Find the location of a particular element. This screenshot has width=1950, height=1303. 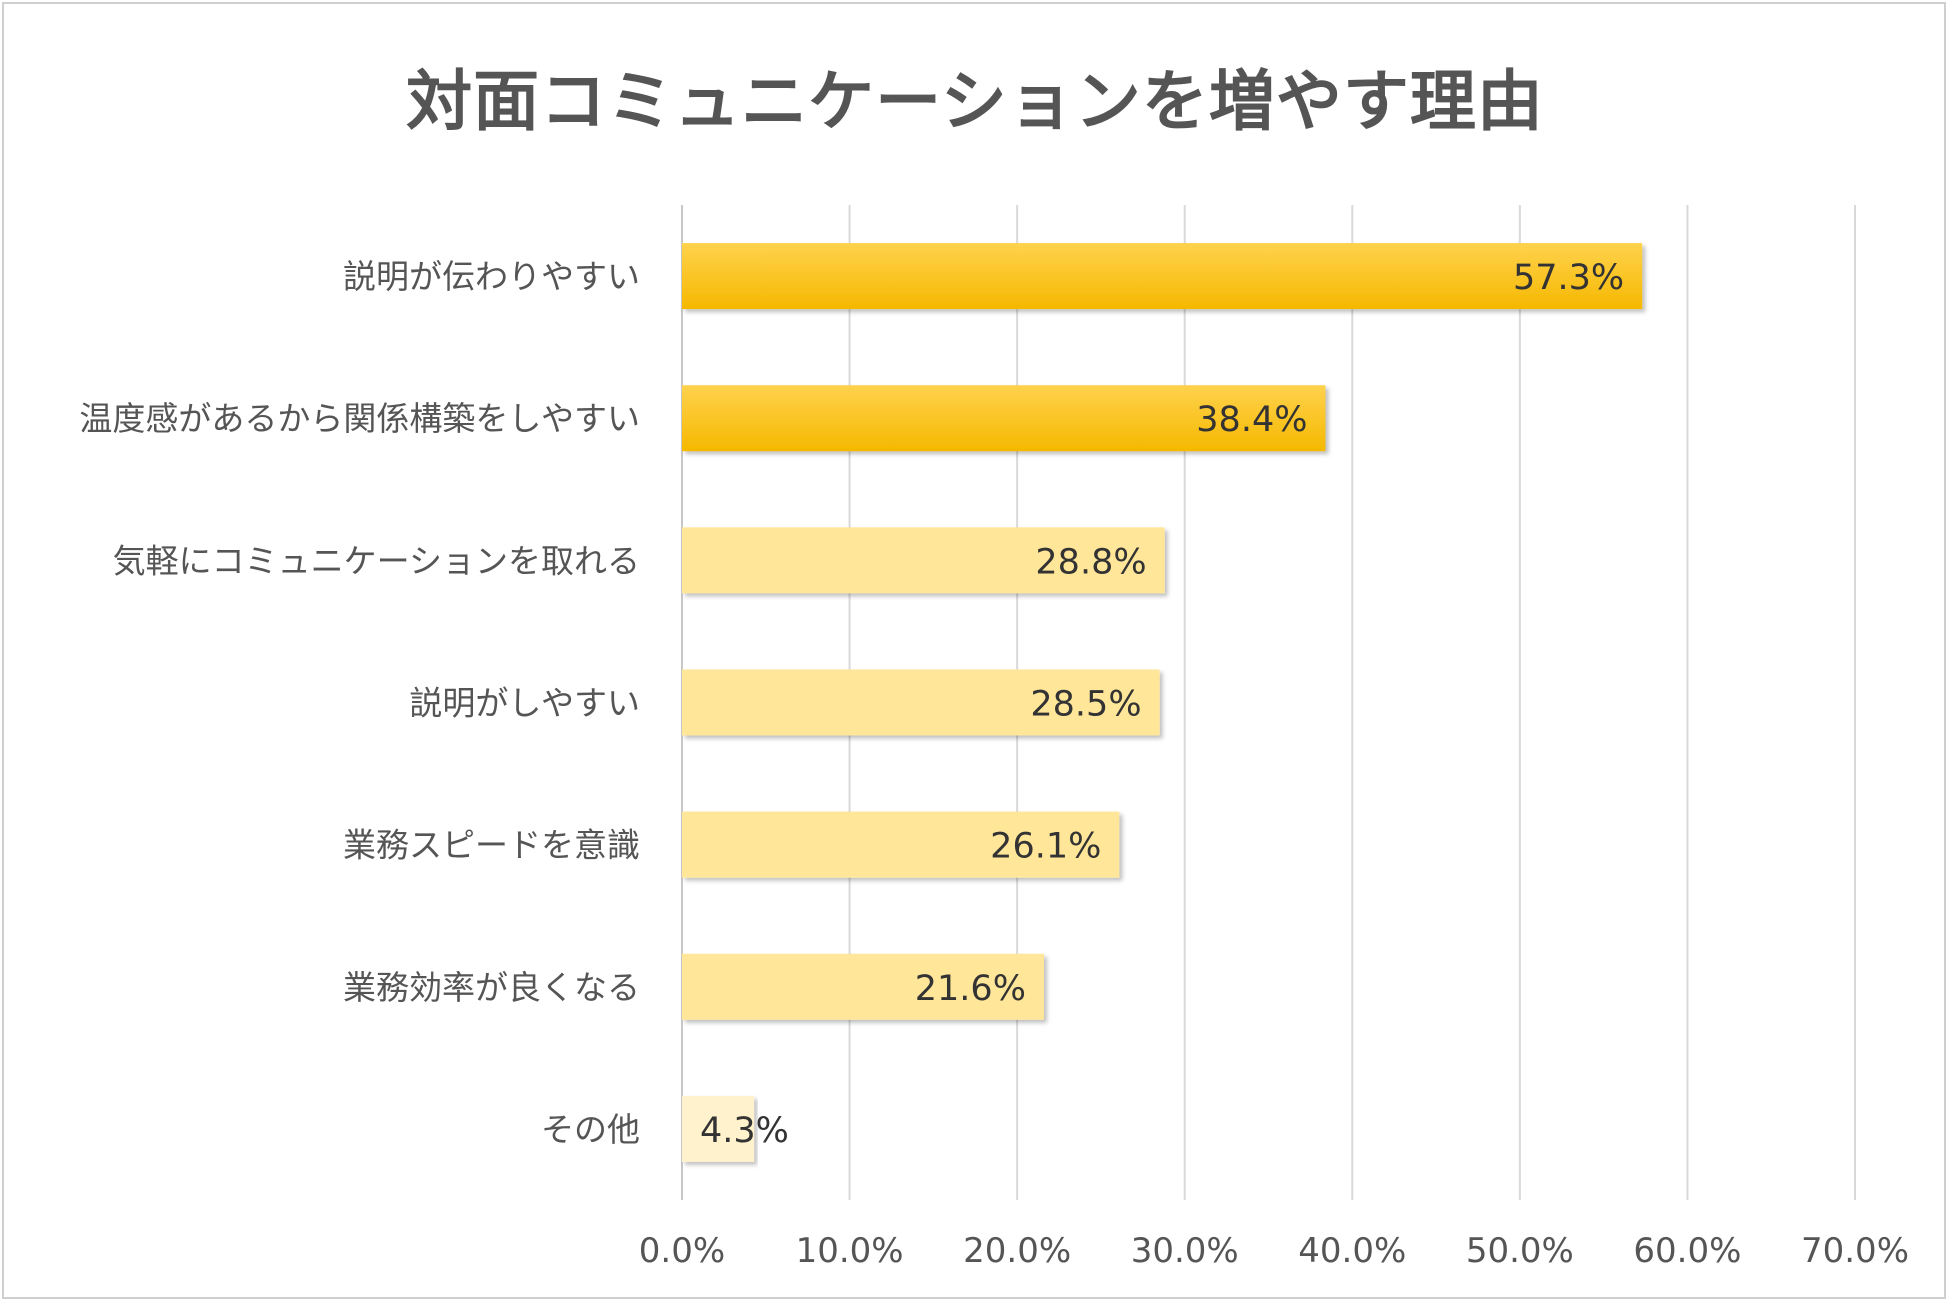

category-label: 業務効率が良くなる is located at coordinates (491, 987).